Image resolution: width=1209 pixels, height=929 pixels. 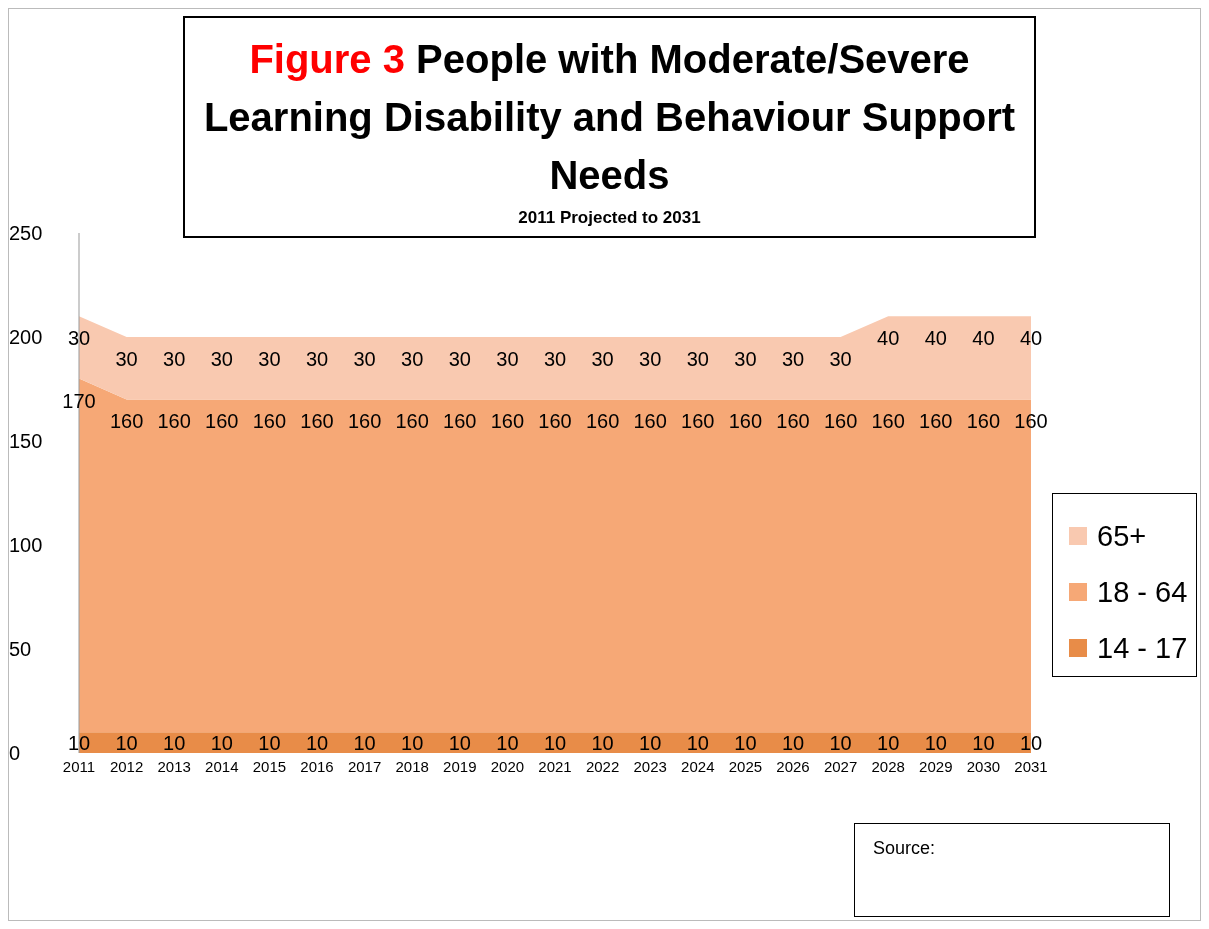 I want to click on x-tick-label: 2017, so click(x=364, y=766).